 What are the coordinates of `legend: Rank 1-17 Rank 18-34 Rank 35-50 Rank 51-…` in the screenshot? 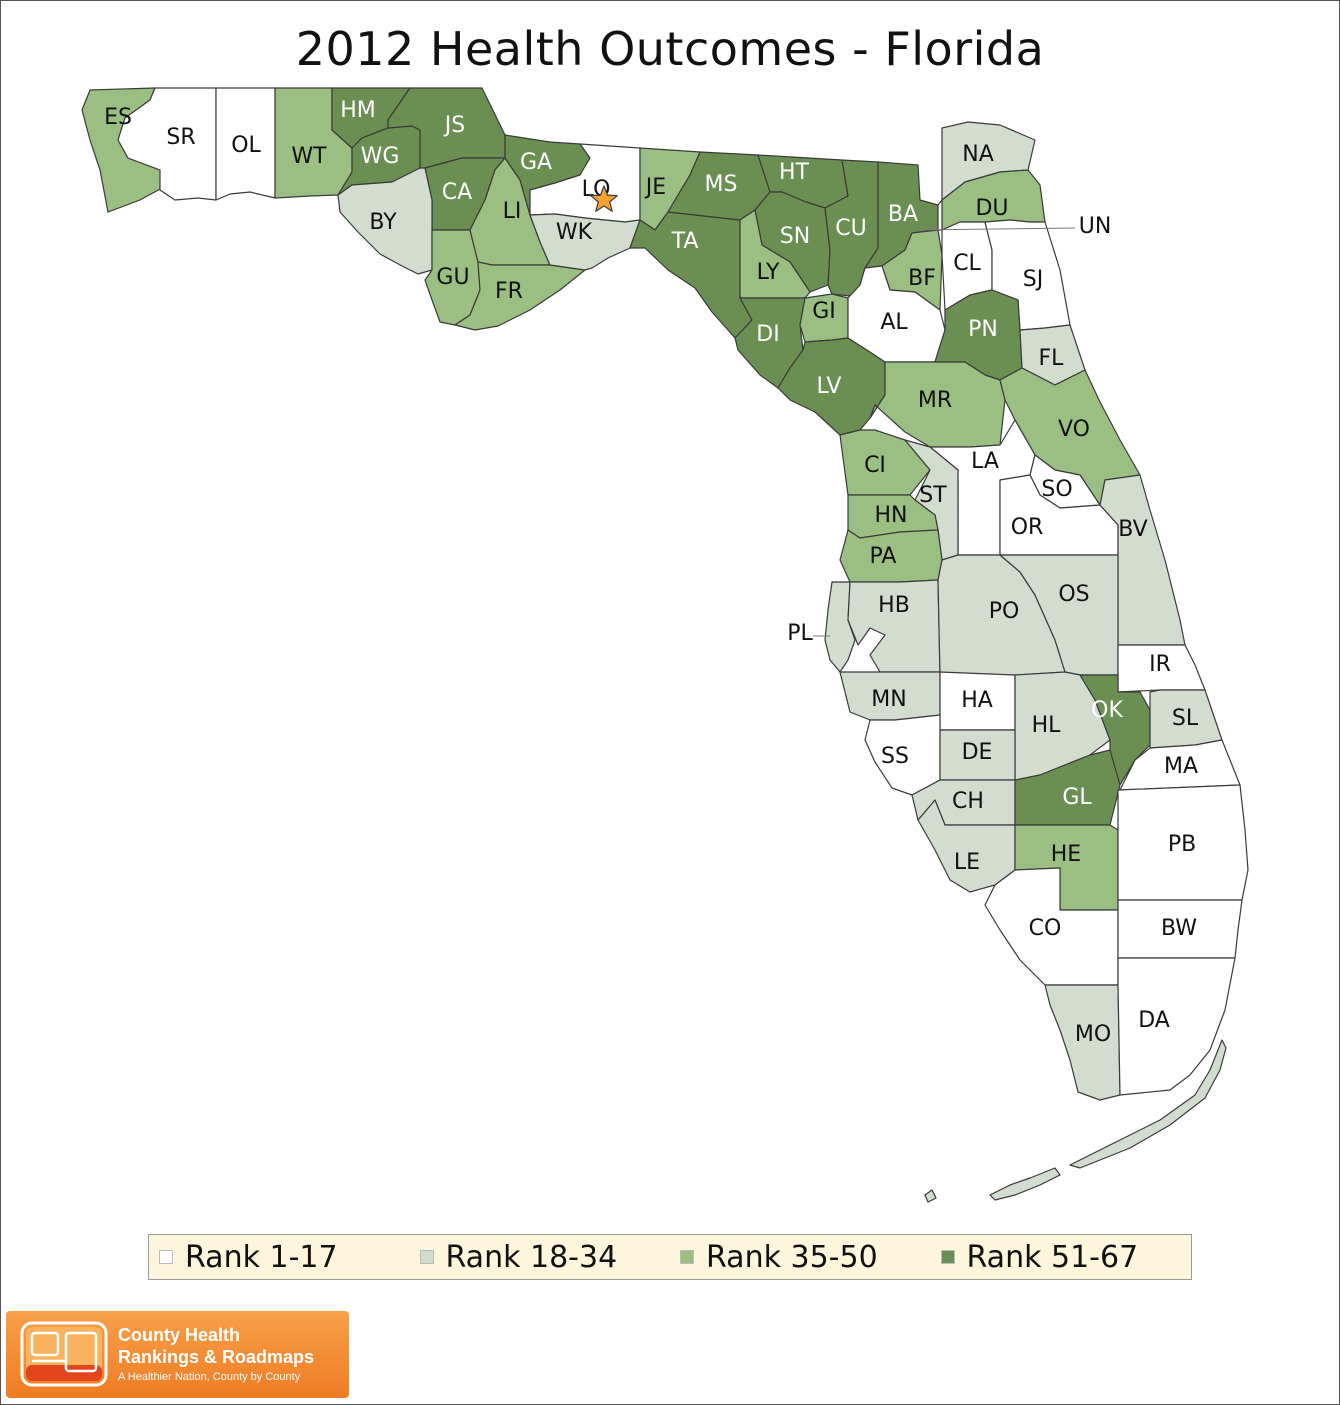 It's located at (670, 1257).